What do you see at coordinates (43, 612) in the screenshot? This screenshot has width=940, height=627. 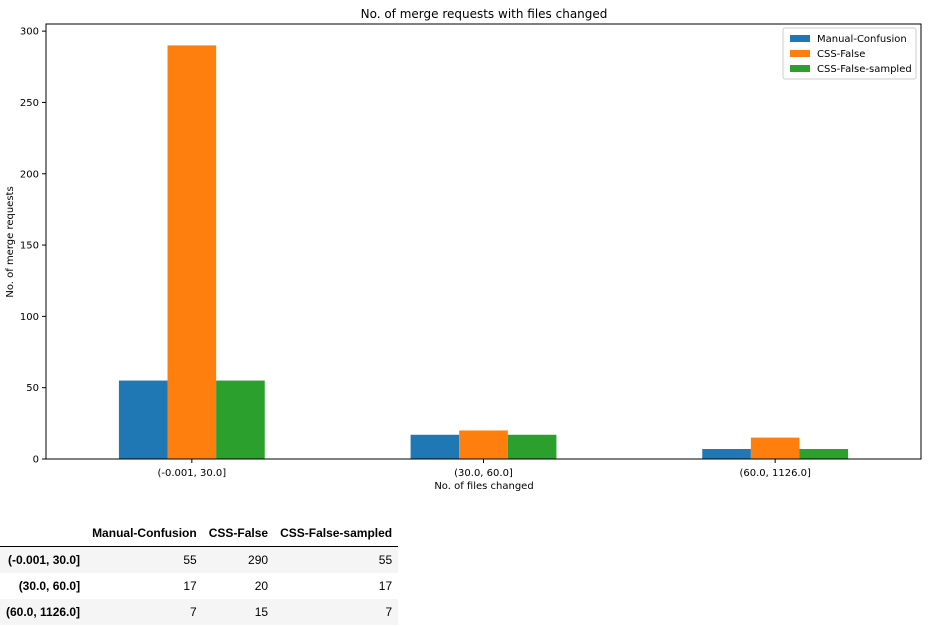 I see `row-label: (60.0, 1126.0]` at bounding box center [43, 612].